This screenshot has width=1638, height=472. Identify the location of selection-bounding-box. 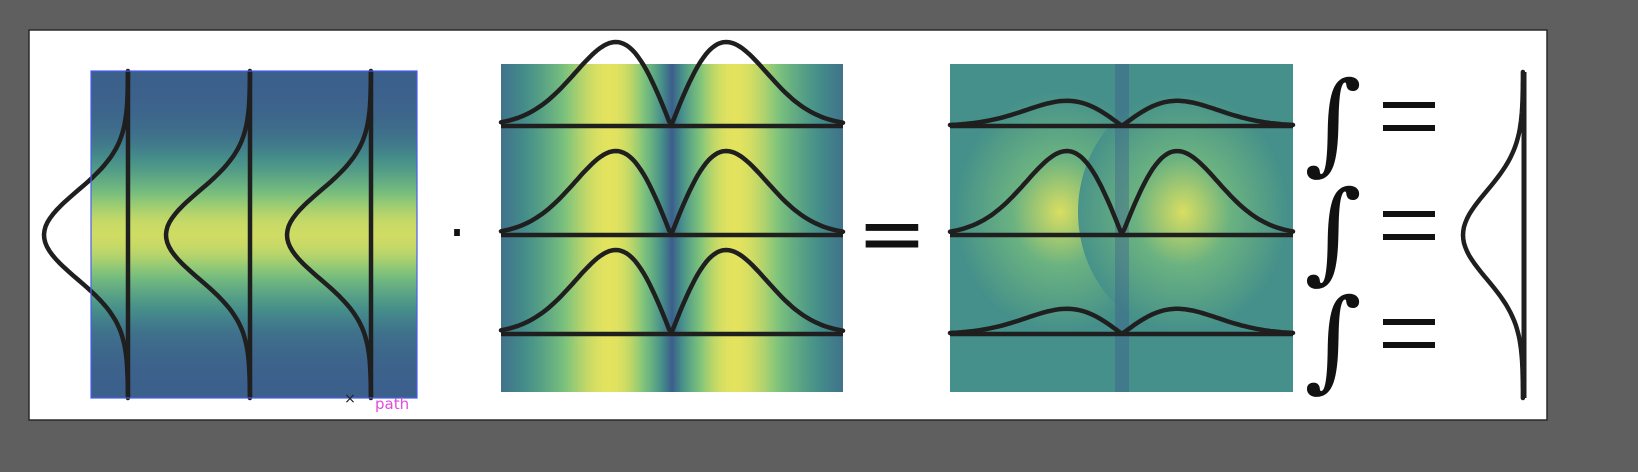
(254, 234).